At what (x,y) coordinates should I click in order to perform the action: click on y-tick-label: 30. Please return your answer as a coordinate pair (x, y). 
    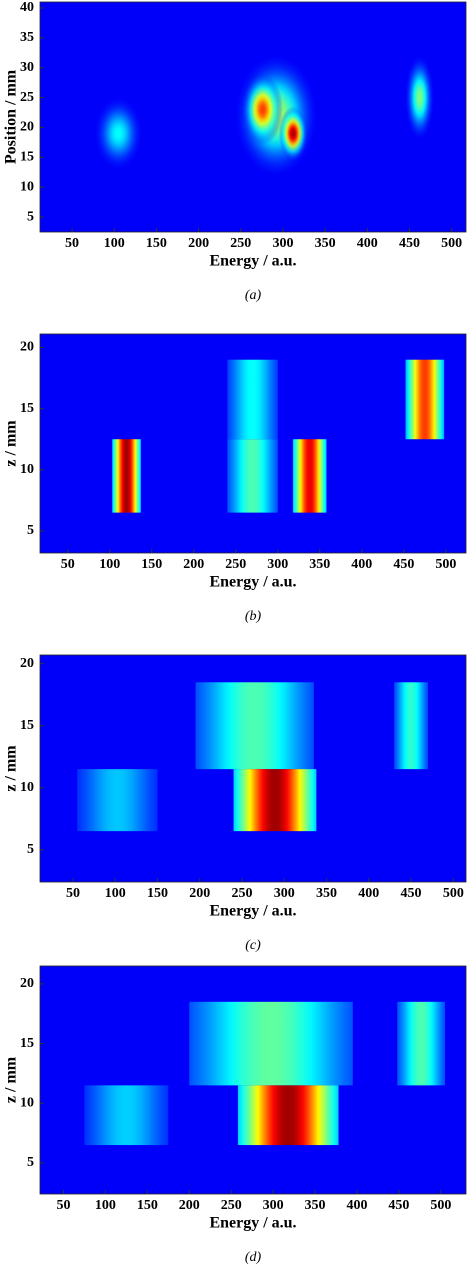
    Looking at the image, I should click on (27, 67).